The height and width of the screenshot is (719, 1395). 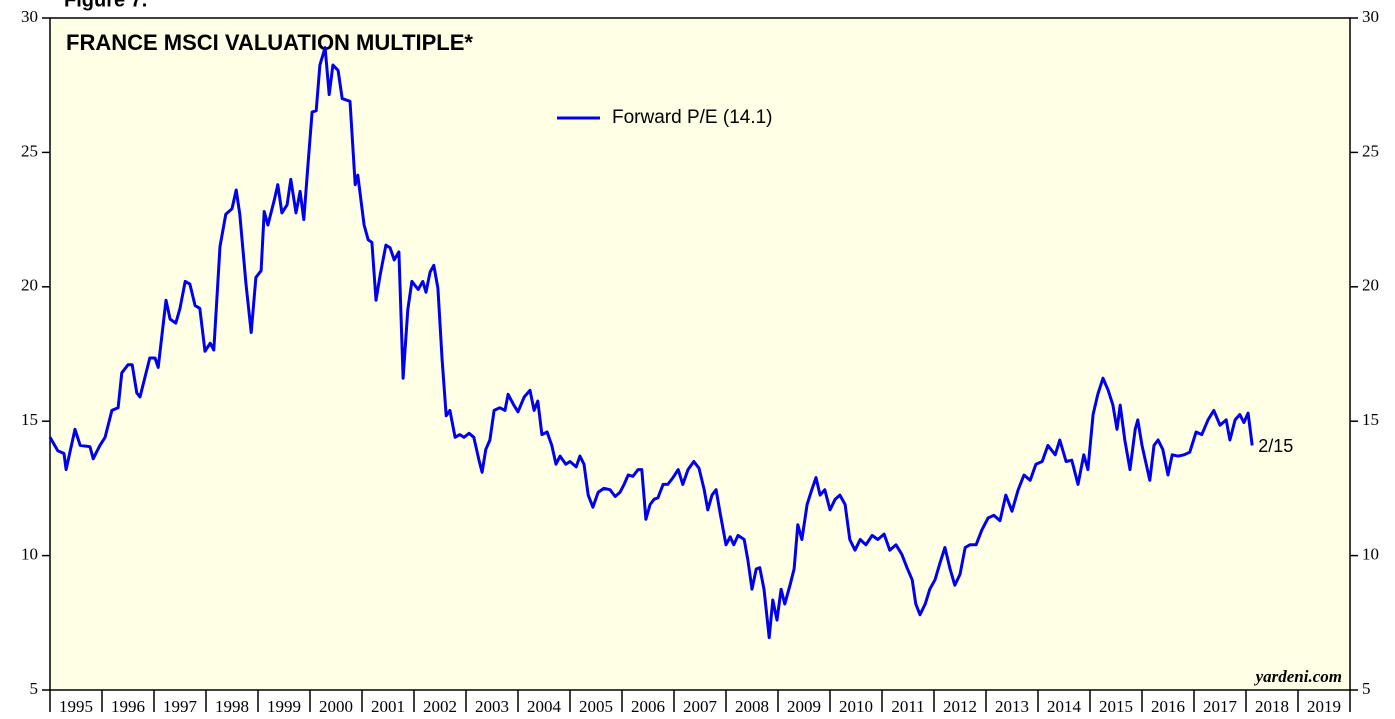 What do you see at coordinates (29, 419) in the screenshot?
I see `y-tick-label: 15` at bounding box center [29, 419].